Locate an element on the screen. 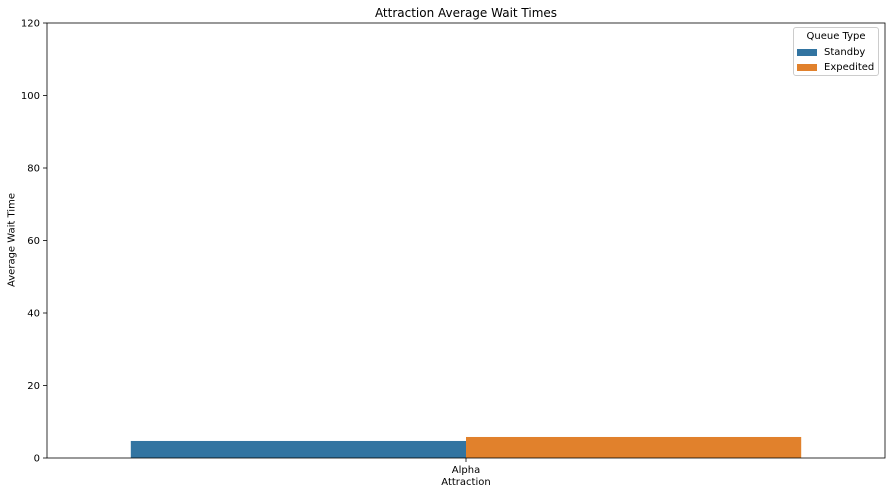  x-tick-label: Alpha is located at coordinates (466, 470).